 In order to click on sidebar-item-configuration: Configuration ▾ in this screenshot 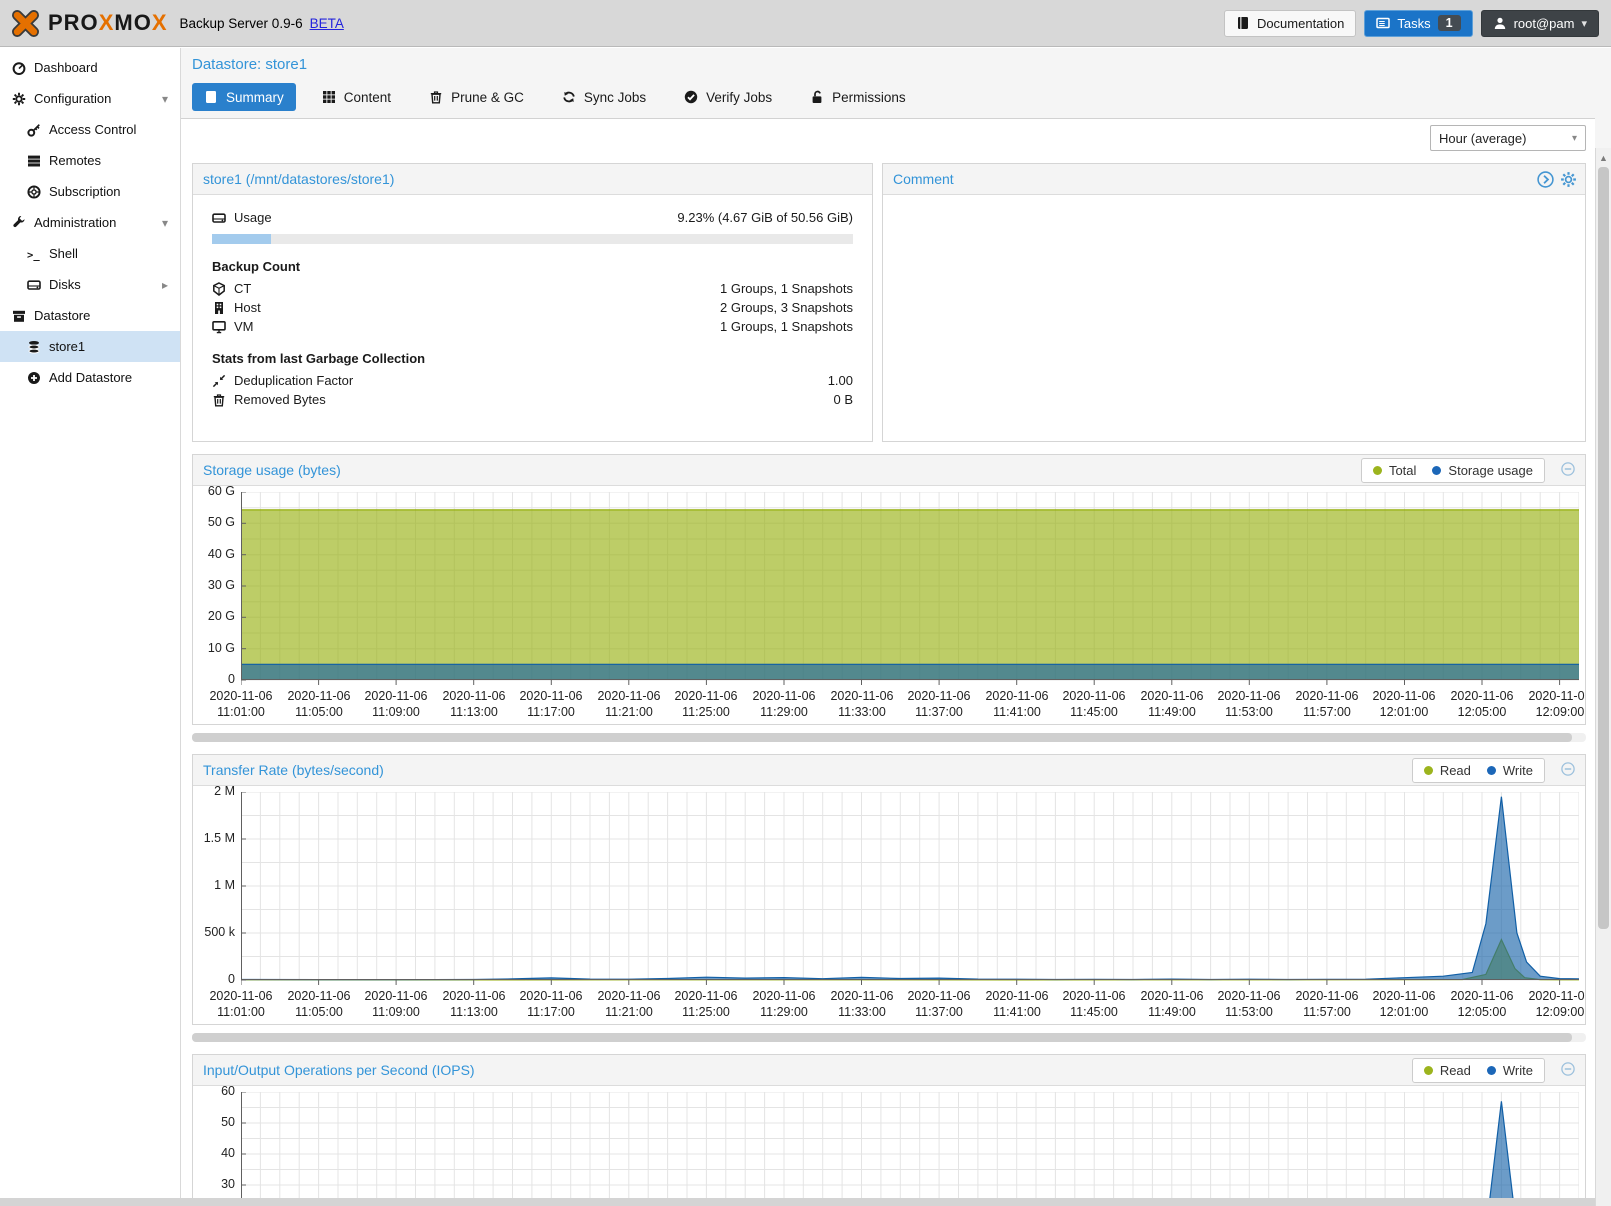, I will do `click(90, 98)`.